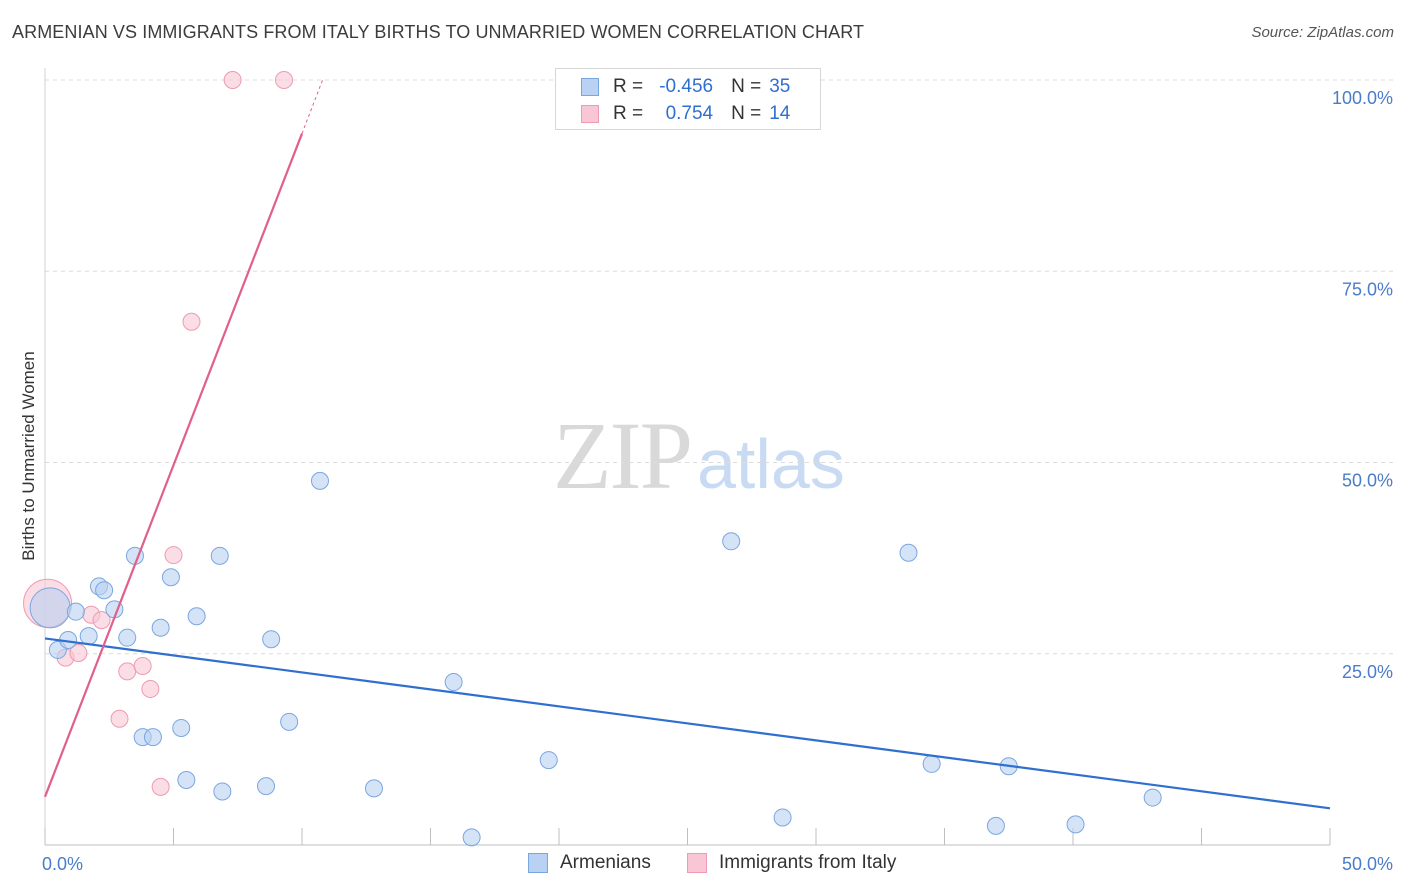  Describe the element at coordinates (1322, 32) in the screenshot. I see `source-credit: Source: ZipAtlas.com` at that location.